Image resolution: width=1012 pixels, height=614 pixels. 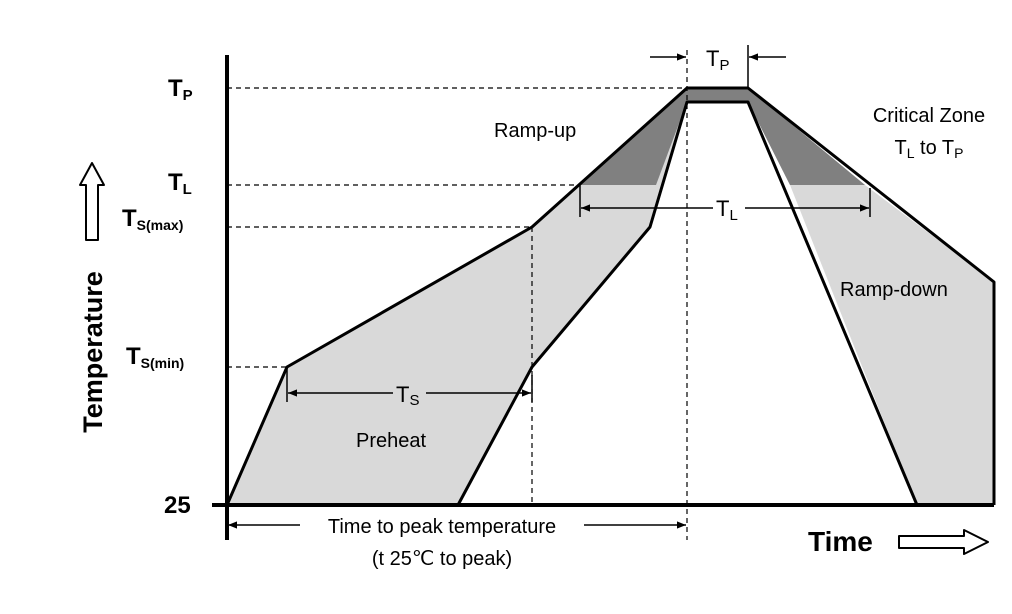 I want to click on tp-width-label: TP, so click(x=717, y=60).